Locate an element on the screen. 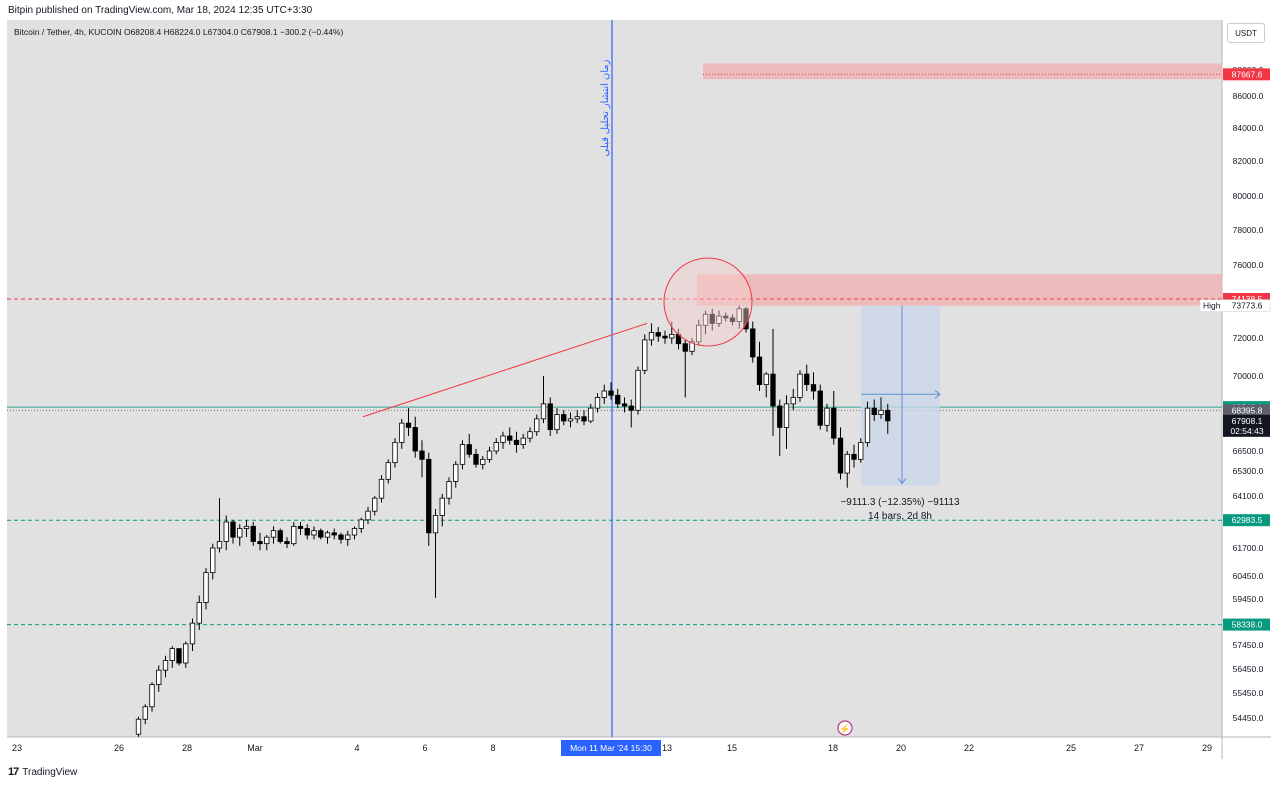  measure-arrow-down is located at coordinates (902, 481).